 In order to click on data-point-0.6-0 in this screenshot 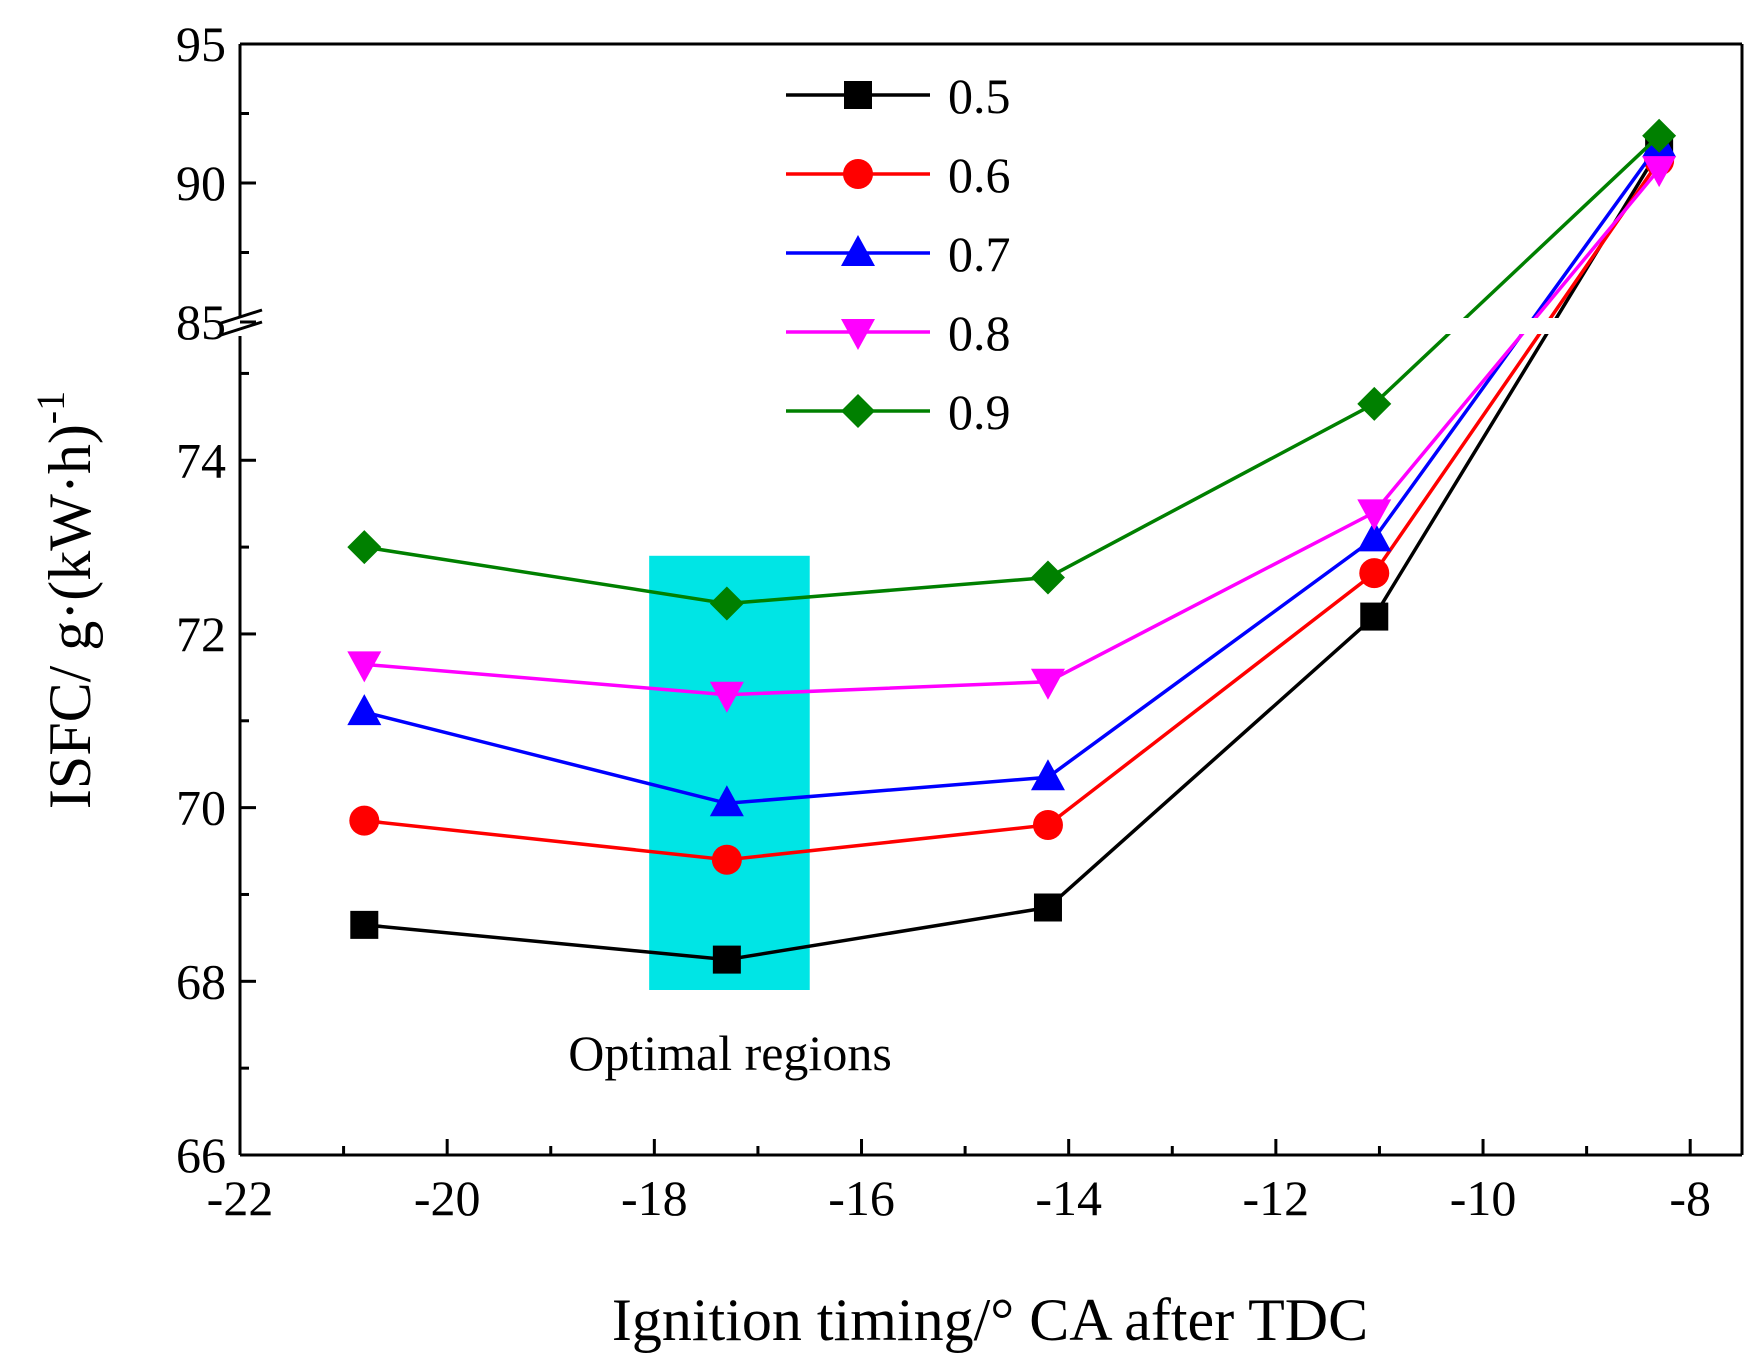, I will do `click(364, 820)`.